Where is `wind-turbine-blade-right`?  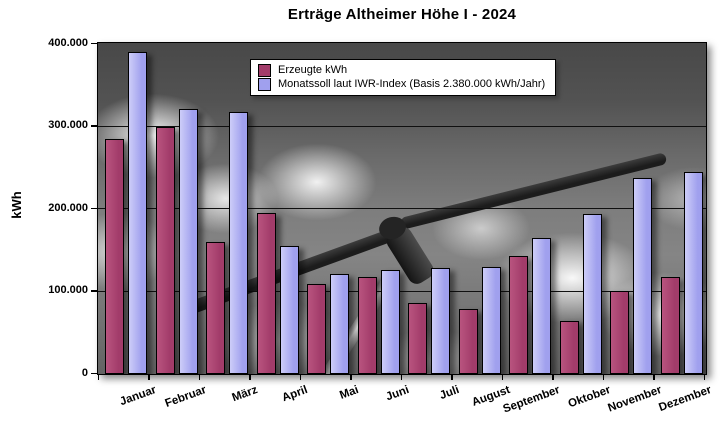
wind-turbine-blade-right is located at coordinates (533, 191).